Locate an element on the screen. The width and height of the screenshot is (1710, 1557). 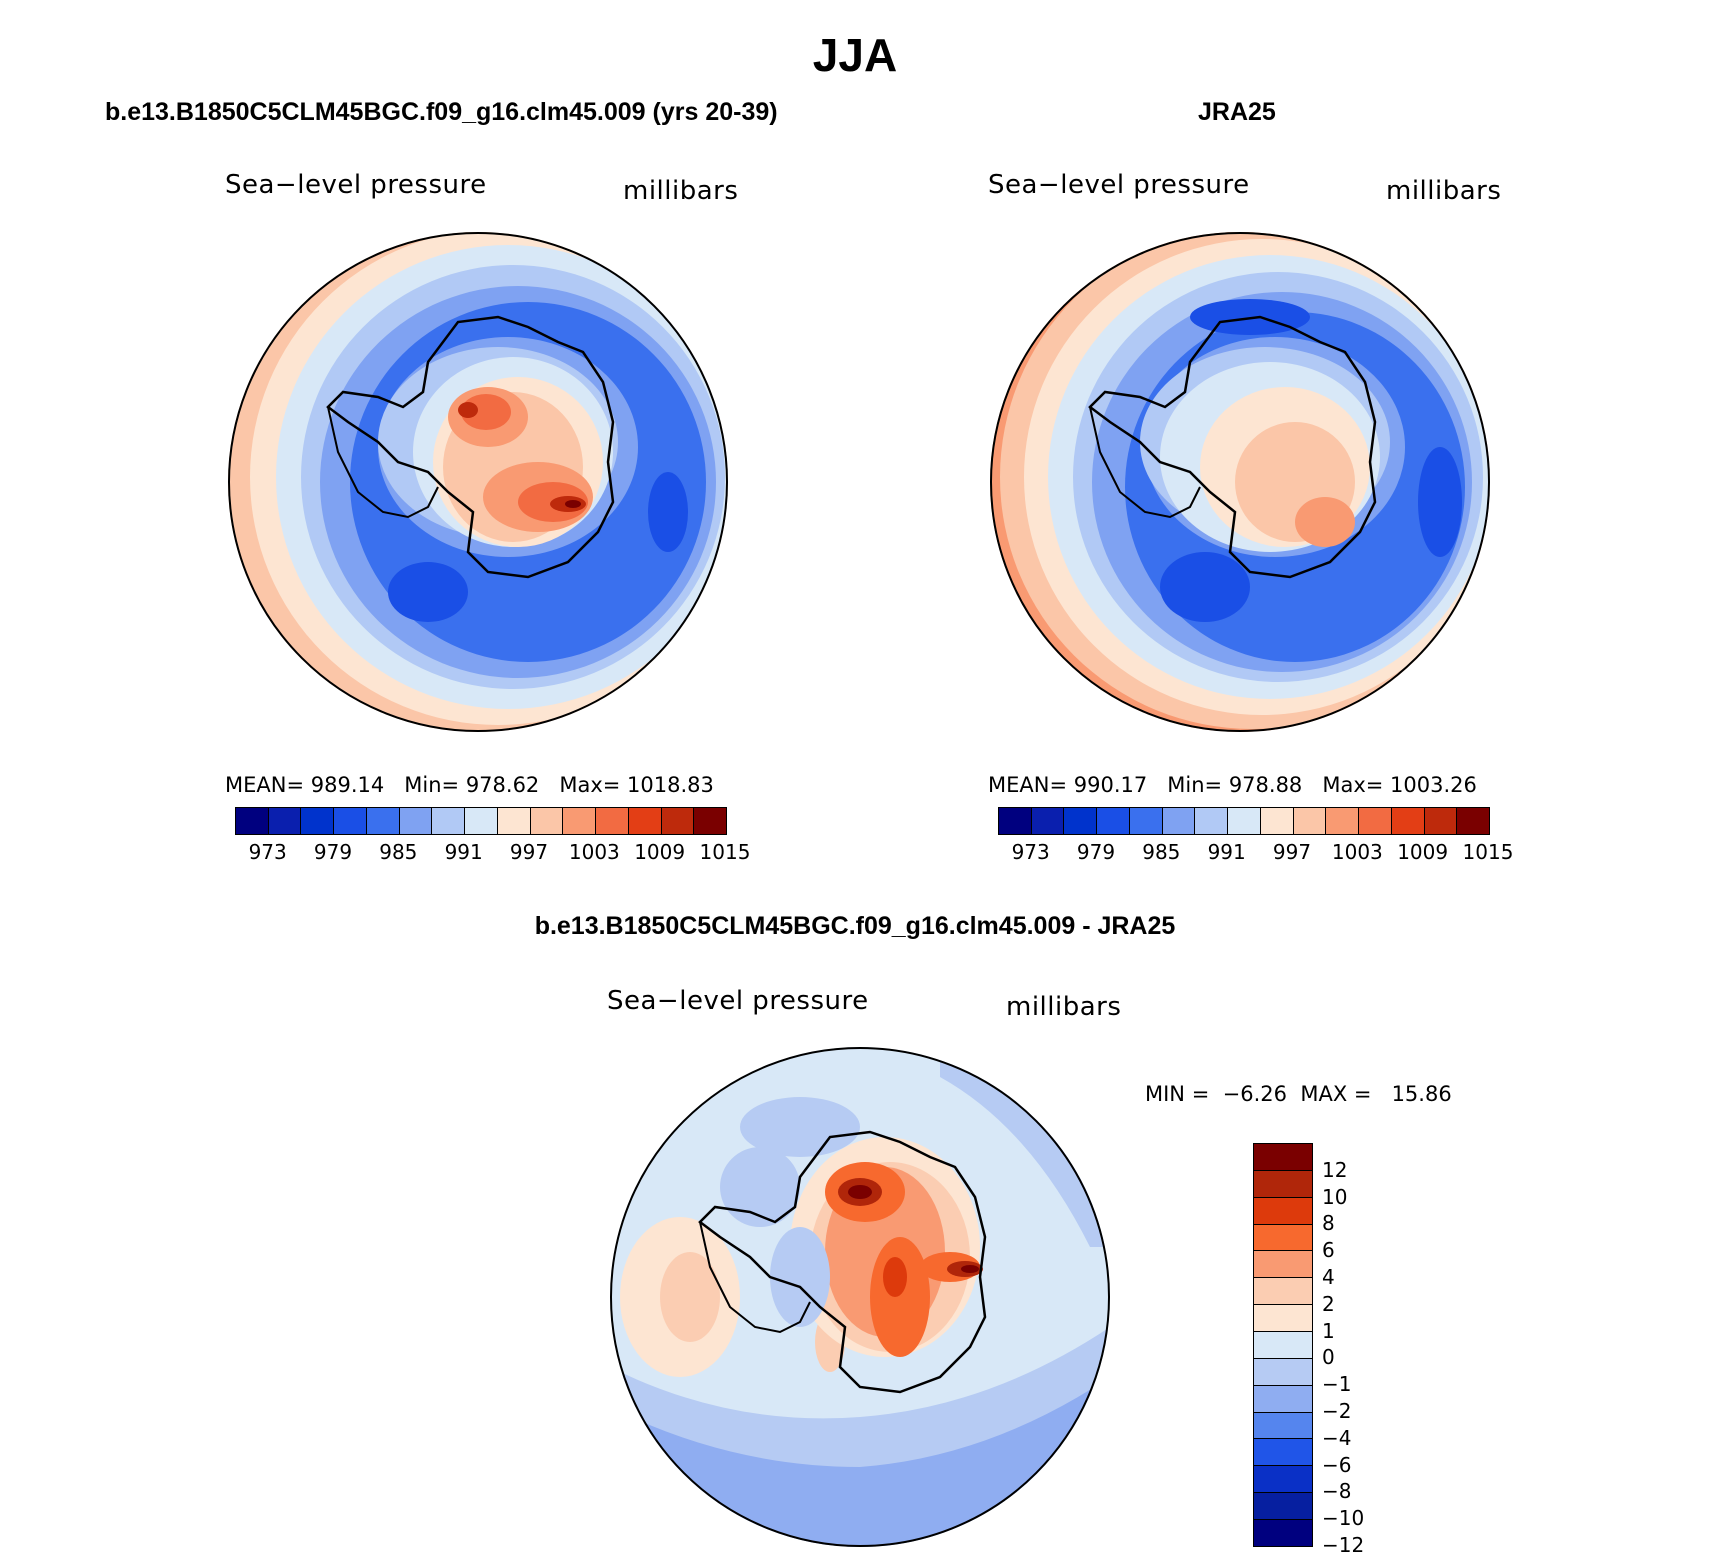
main-title: JJA is located at coordinates (855, 55).